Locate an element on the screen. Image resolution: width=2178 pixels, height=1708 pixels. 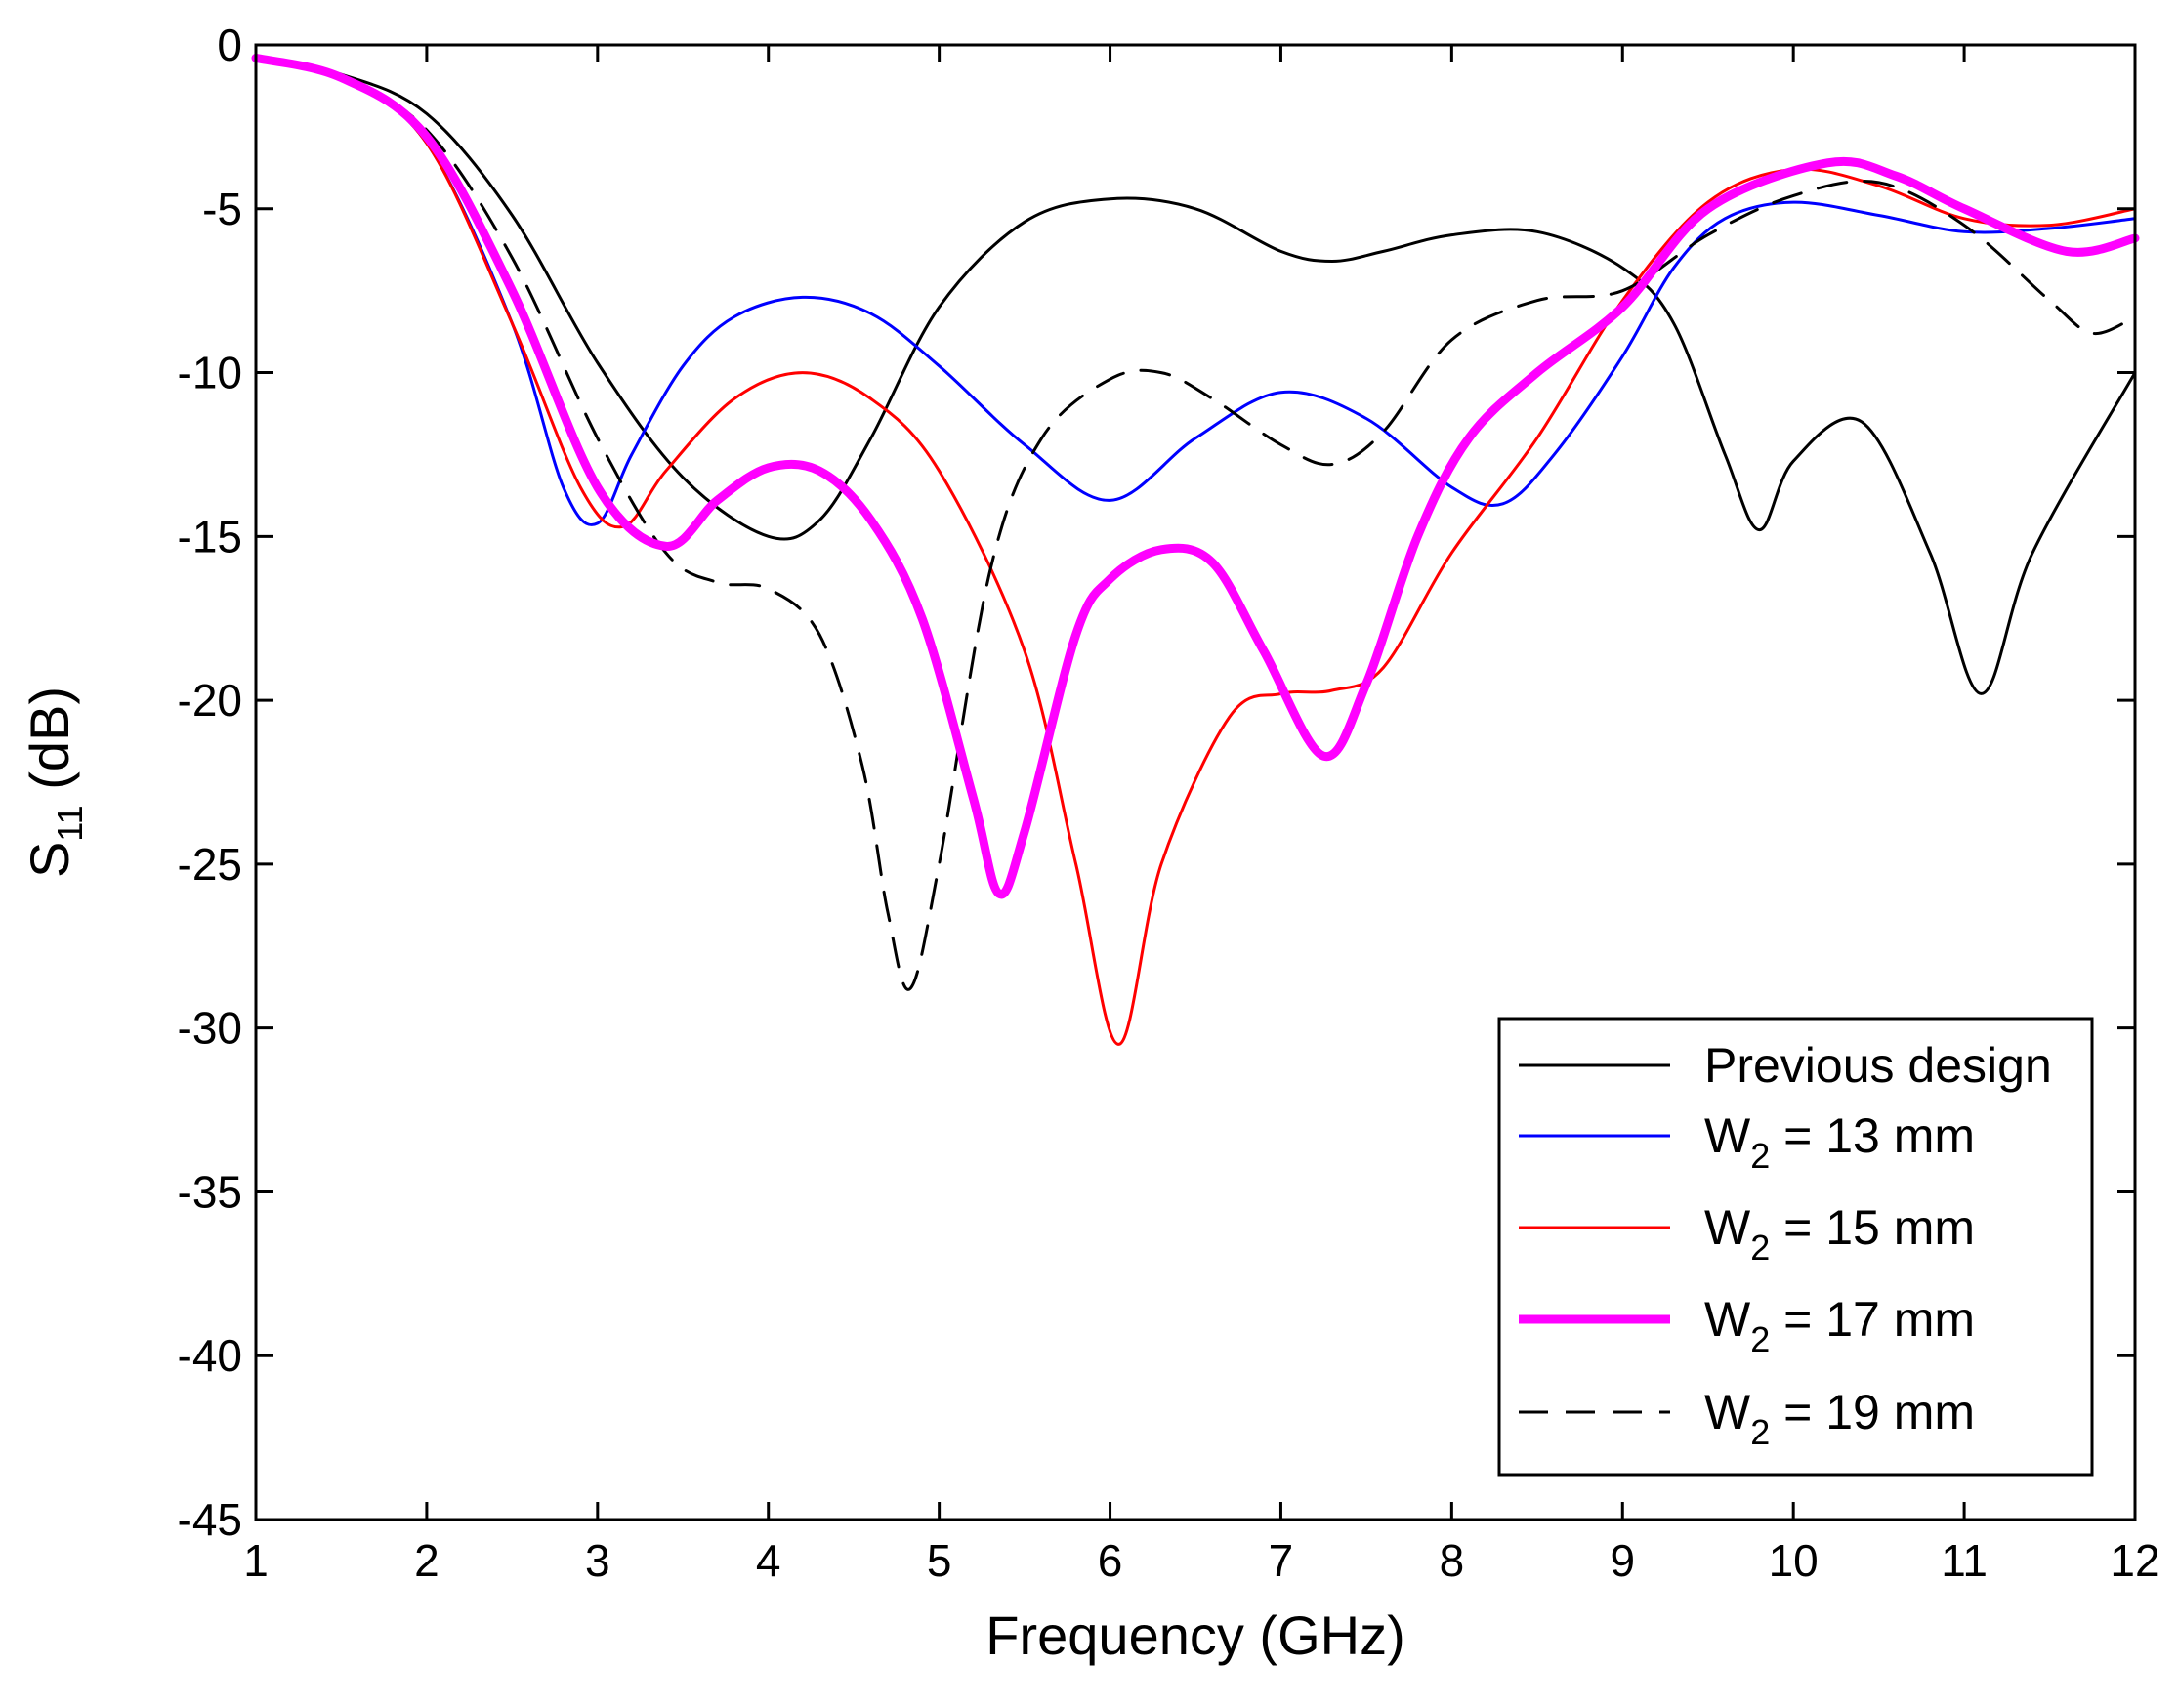
legend-label-1: Previous design is located at coordinates (1878, 1065).